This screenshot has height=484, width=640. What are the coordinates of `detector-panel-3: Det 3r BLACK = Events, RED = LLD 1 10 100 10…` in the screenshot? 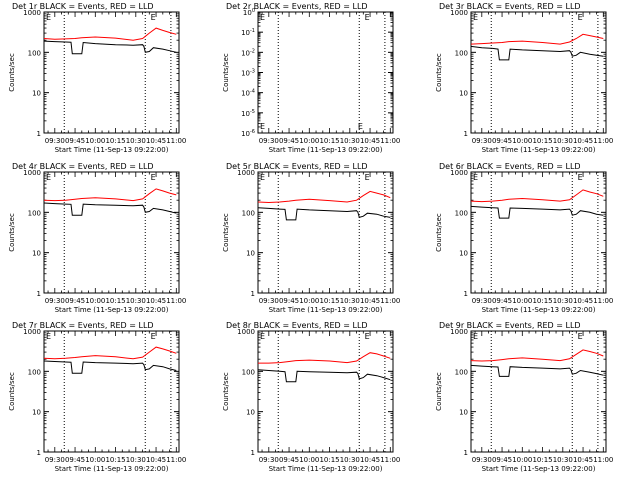 It's located at (524, 78).